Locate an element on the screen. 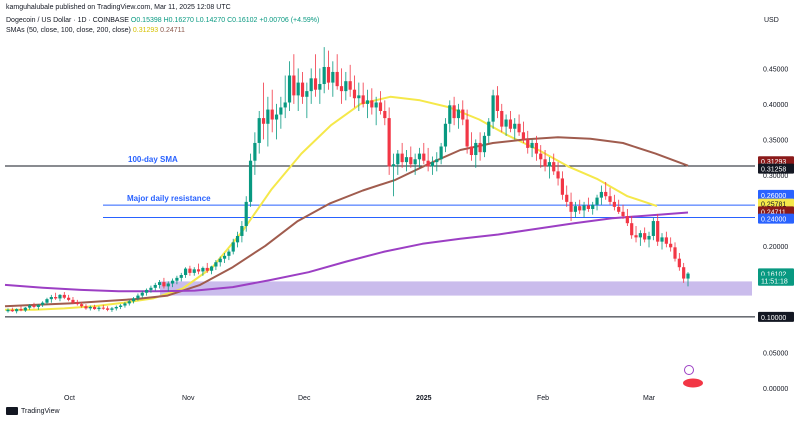 The height and width of the screenshot is (421, 800). price-tag: 0.25781 is located at coordinates (776, 203).